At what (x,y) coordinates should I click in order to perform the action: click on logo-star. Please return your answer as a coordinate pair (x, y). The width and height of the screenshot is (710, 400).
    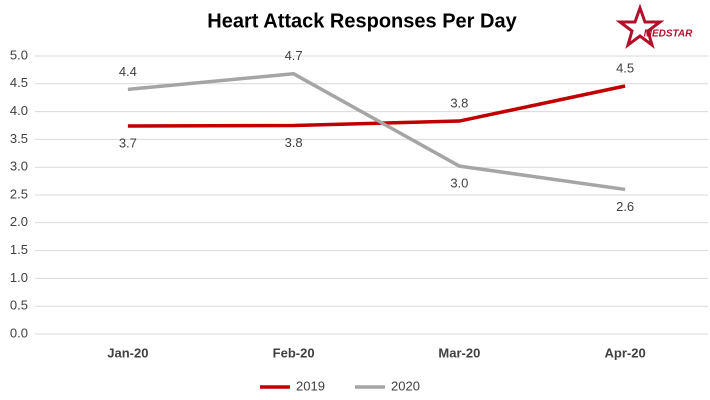
    Looking at the image, I should click on (640, 26).